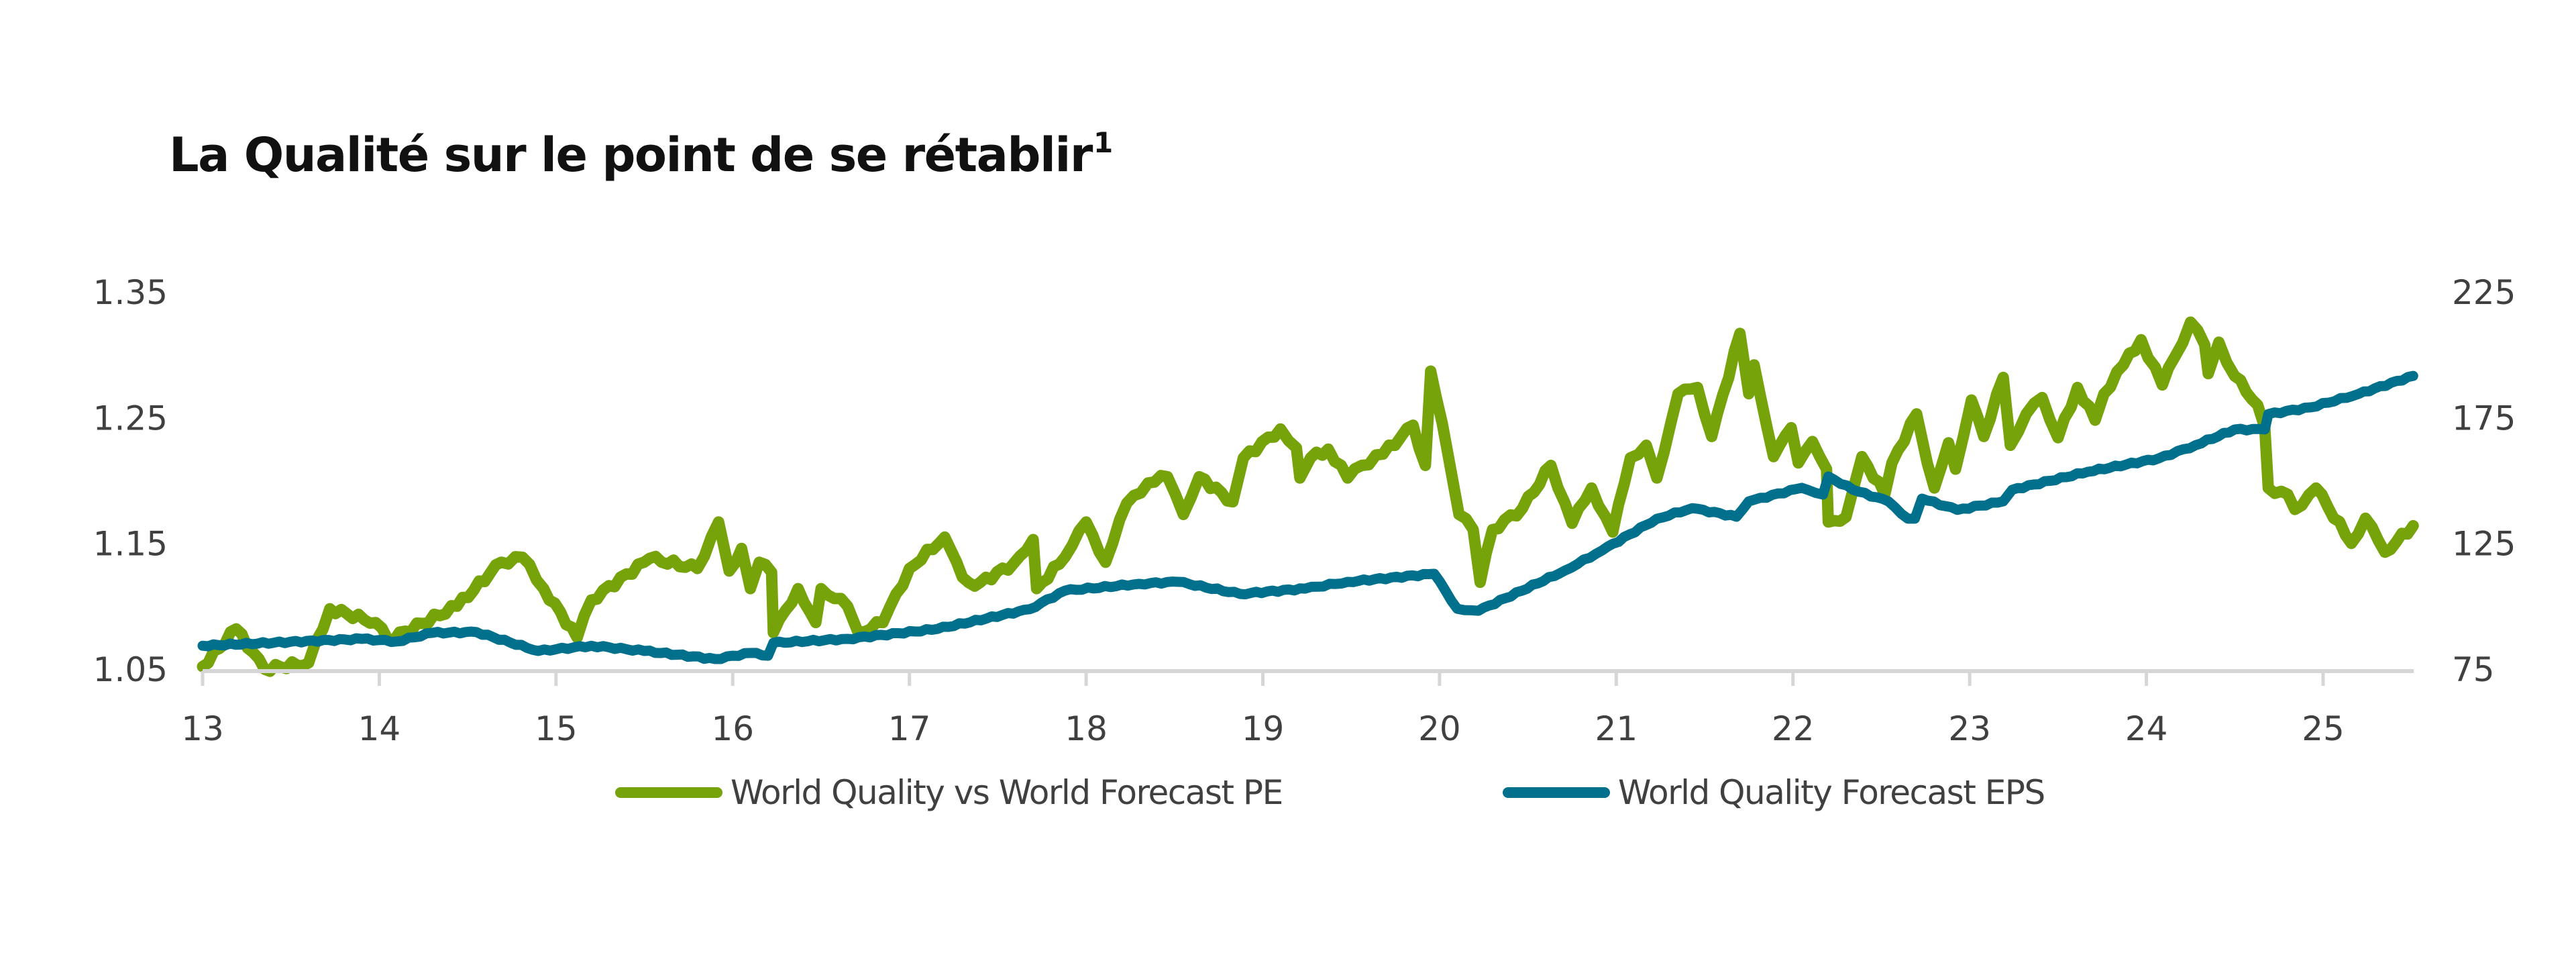 This screenshot has height=959, width=2576. I want to click on legend-swatch-pe, so click(668, 793).